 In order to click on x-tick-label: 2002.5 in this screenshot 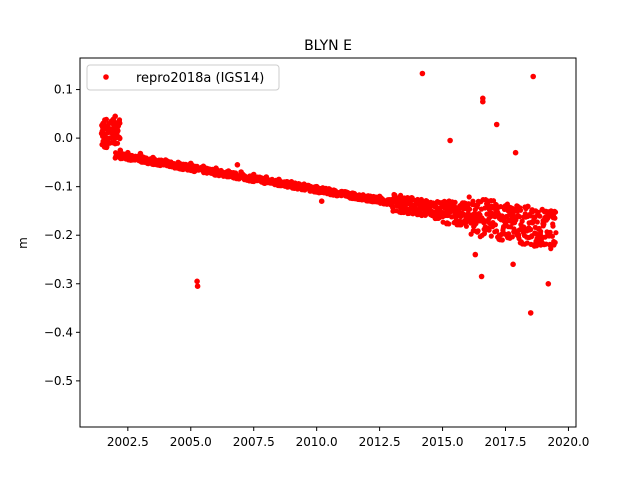, I will do `click(128, 442)`.